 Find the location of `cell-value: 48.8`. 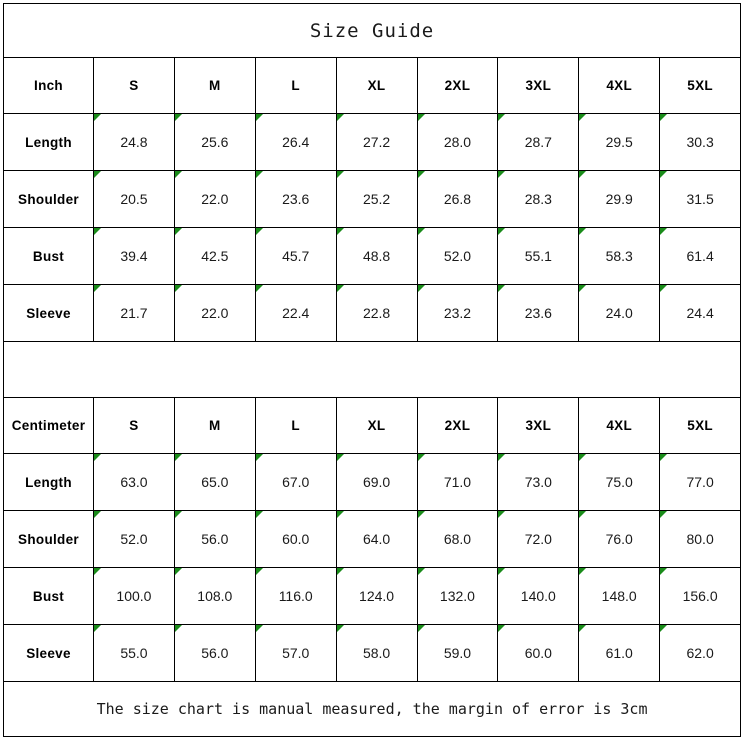

cell-value: 48.8 is located at coordinates (376, 256).